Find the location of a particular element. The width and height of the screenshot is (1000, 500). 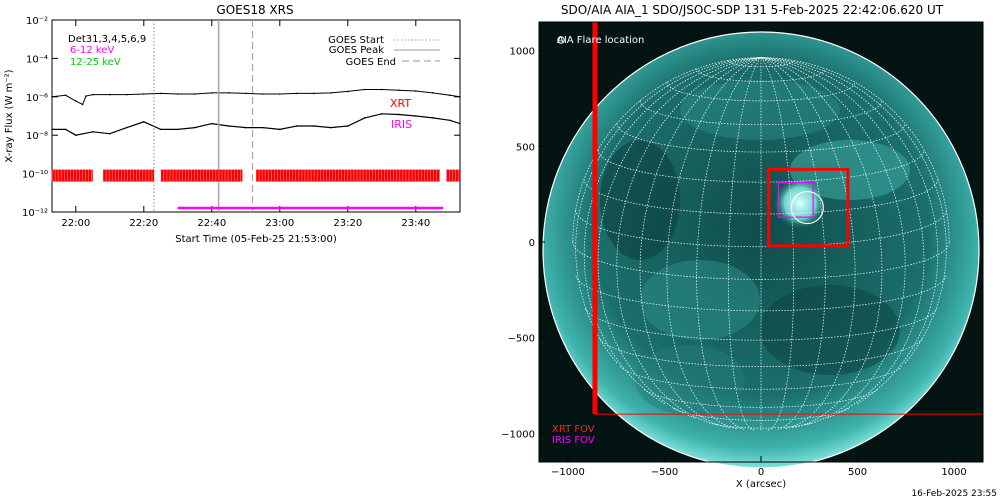

aia-xtick-label: −1000 is located at coordinates (568, 472).